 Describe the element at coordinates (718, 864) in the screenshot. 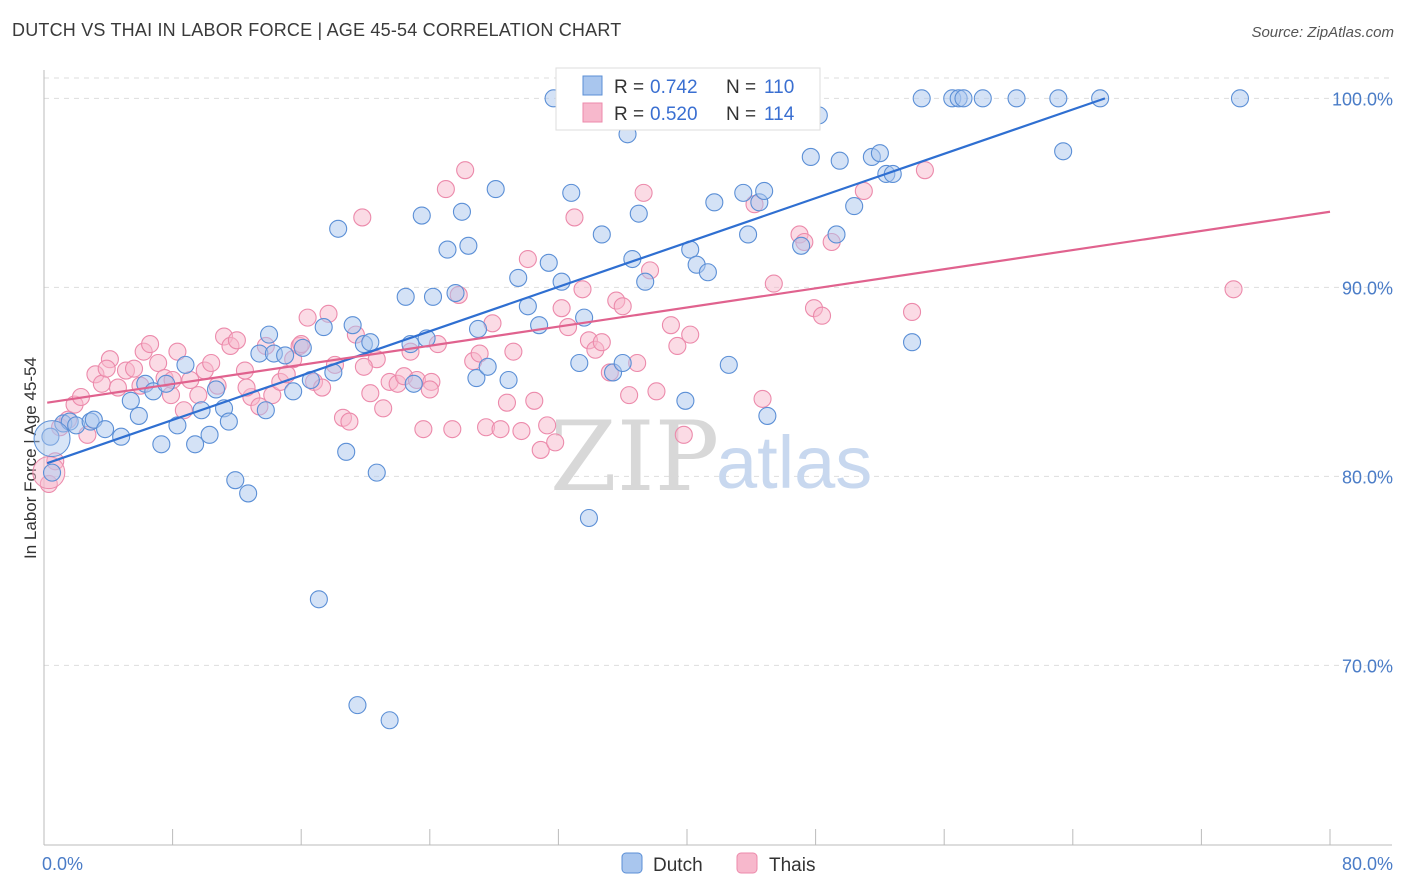

I see `series-legend: Dutch Thais` at that location.